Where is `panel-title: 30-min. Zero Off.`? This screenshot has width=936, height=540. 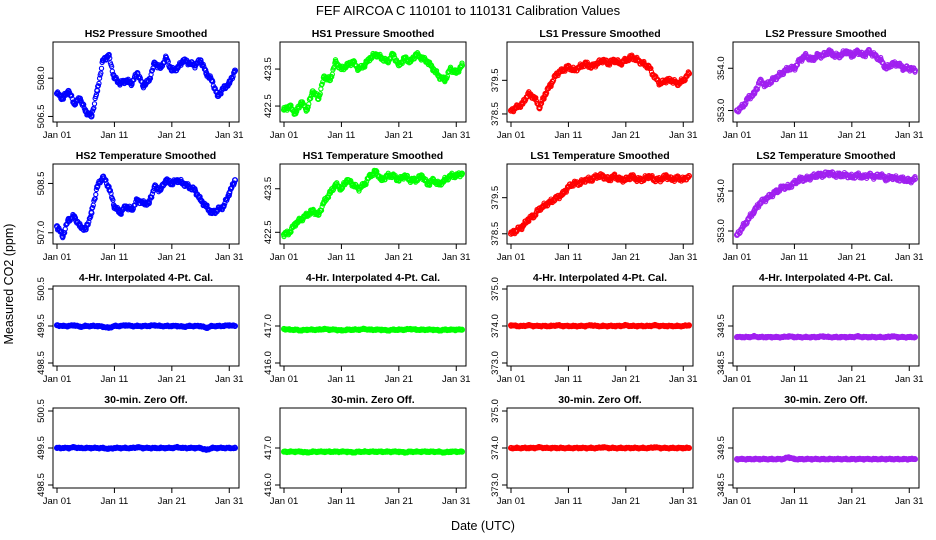 panel-title: 30-min. Zero Off. is located at coordinates (373, 400).